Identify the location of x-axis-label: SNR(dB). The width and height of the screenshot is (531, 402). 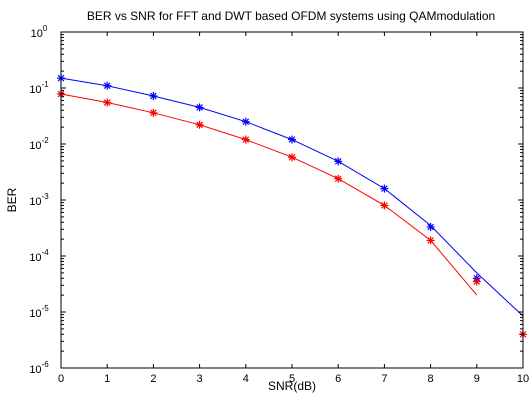
(292, 386).